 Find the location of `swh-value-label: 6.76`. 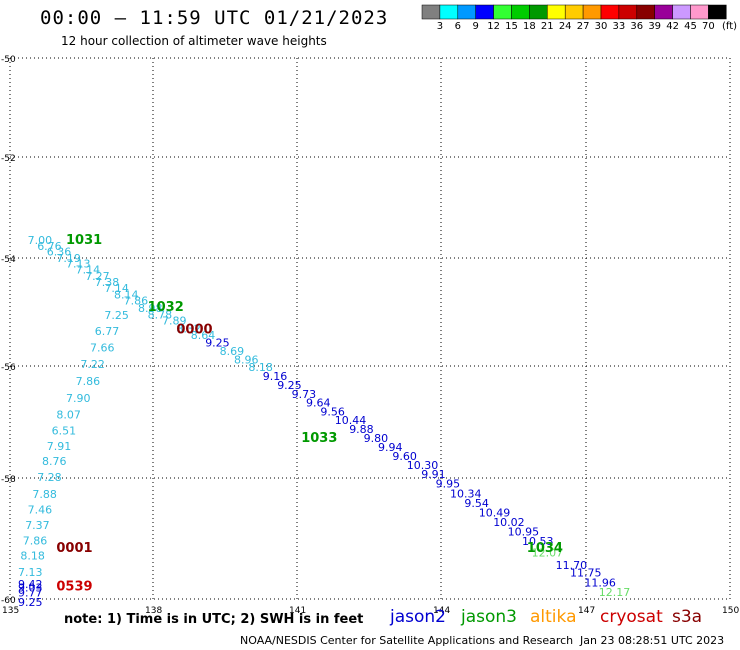

swh-value-label: 6.76 is located at coordinates (49, 246).